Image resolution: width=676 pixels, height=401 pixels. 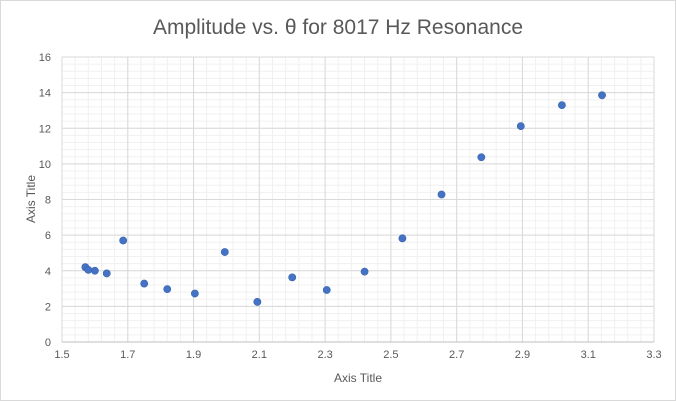 I want to click on y-tick-label: 16, so click(x=45, y=58).